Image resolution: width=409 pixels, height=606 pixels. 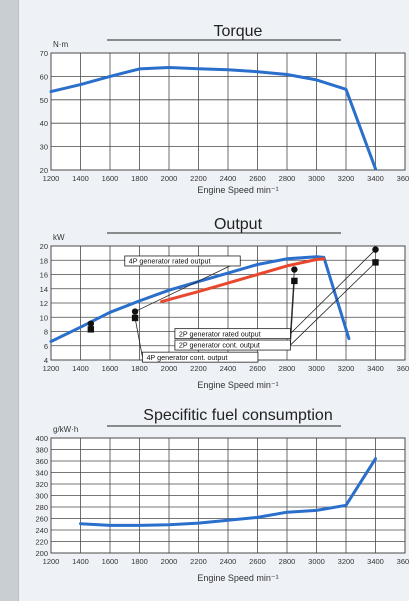 What do you see at coordinates (41, 496) in the screenshot?
I see `y-tick-label: 300` at bounding box center [41, 496].